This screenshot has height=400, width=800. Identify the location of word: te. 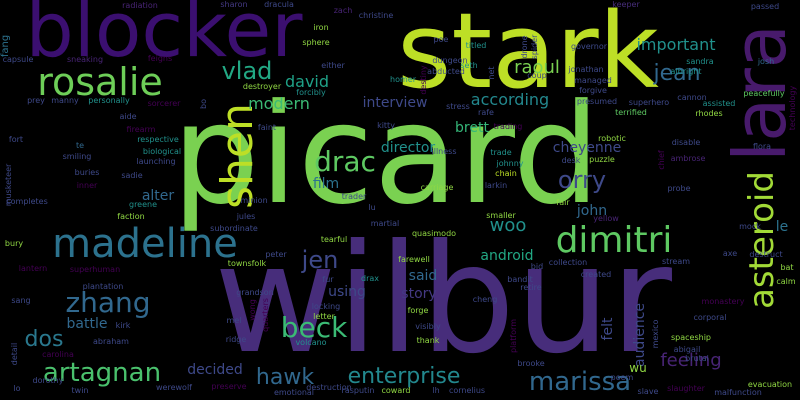
(80, 145).